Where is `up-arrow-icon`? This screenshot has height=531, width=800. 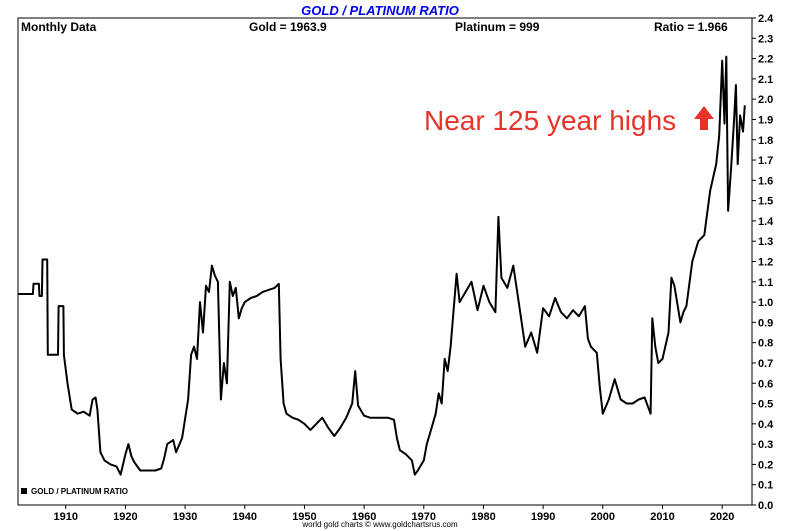
up-arrow-icon is located at coordinates (704, 118).